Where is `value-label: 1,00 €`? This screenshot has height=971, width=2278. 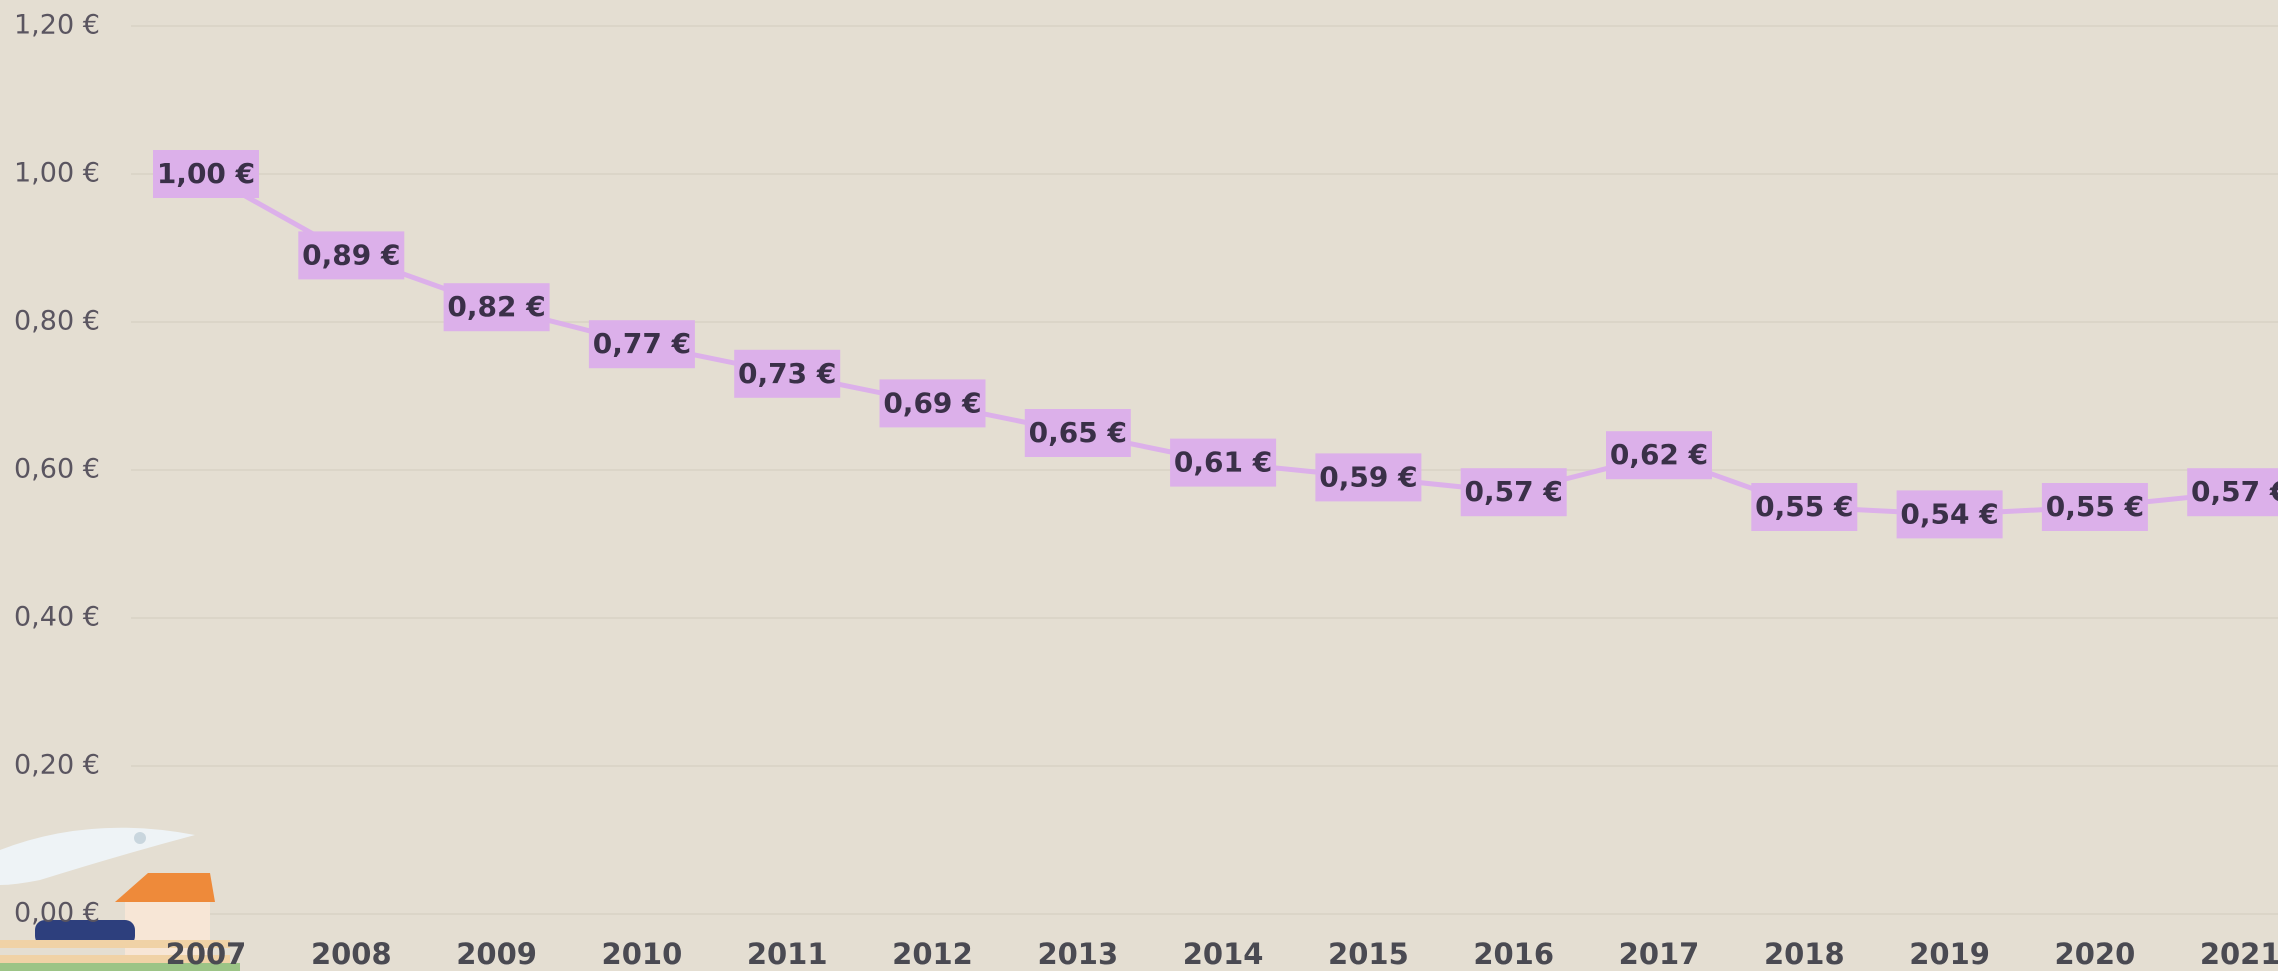 value-label: 1,00 € is located at coordinates (206, 173).